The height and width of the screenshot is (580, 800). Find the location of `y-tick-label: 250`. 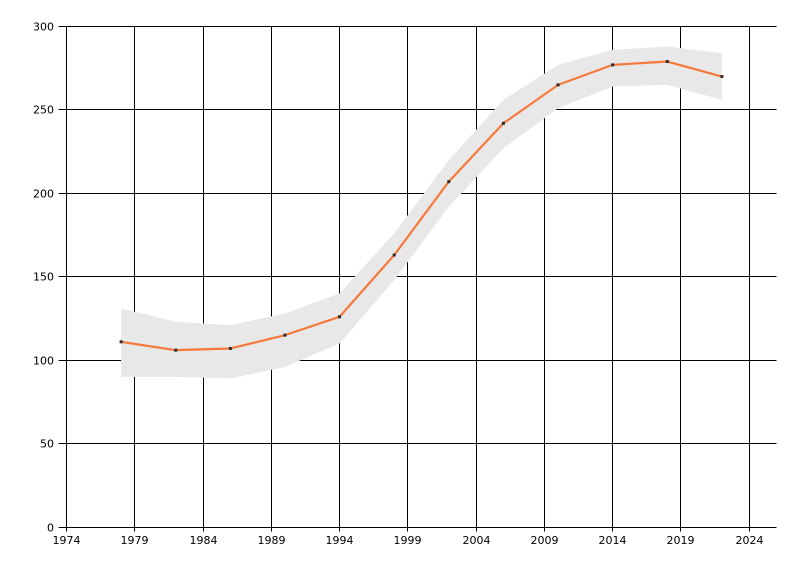

y-tick-label: 250 is located at coordinates (43, 110).